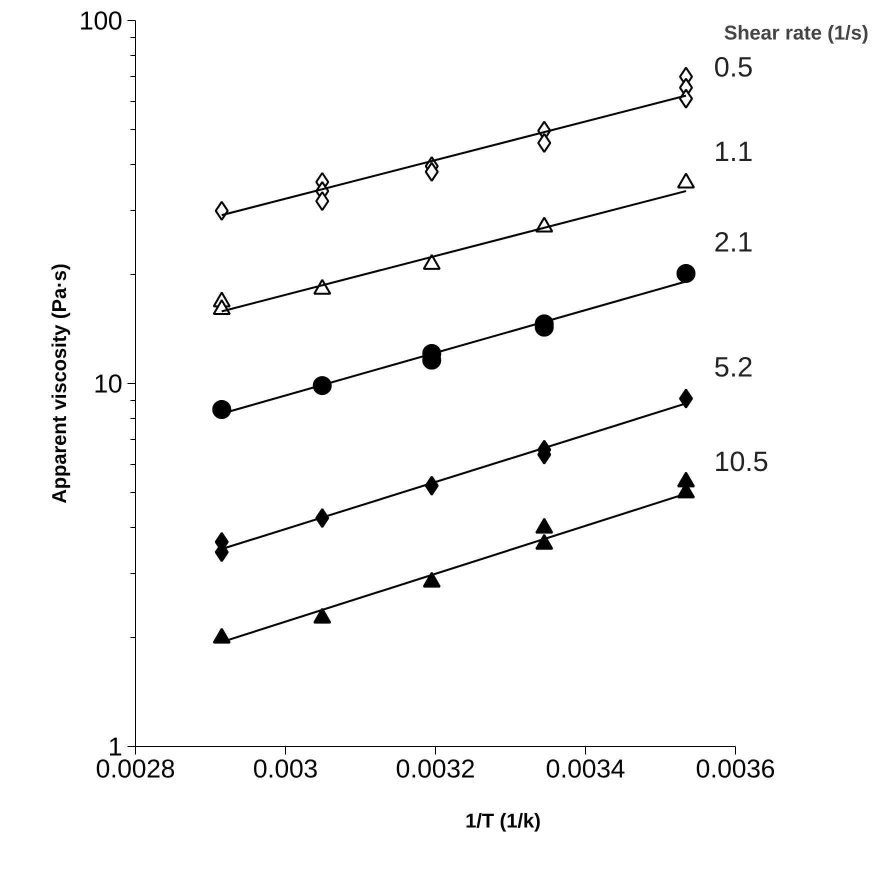 Image resolution: width=885 pixels, height=885 pixels. I want to click on x-axis-title: 1/T (1/k), so click(503, 821).